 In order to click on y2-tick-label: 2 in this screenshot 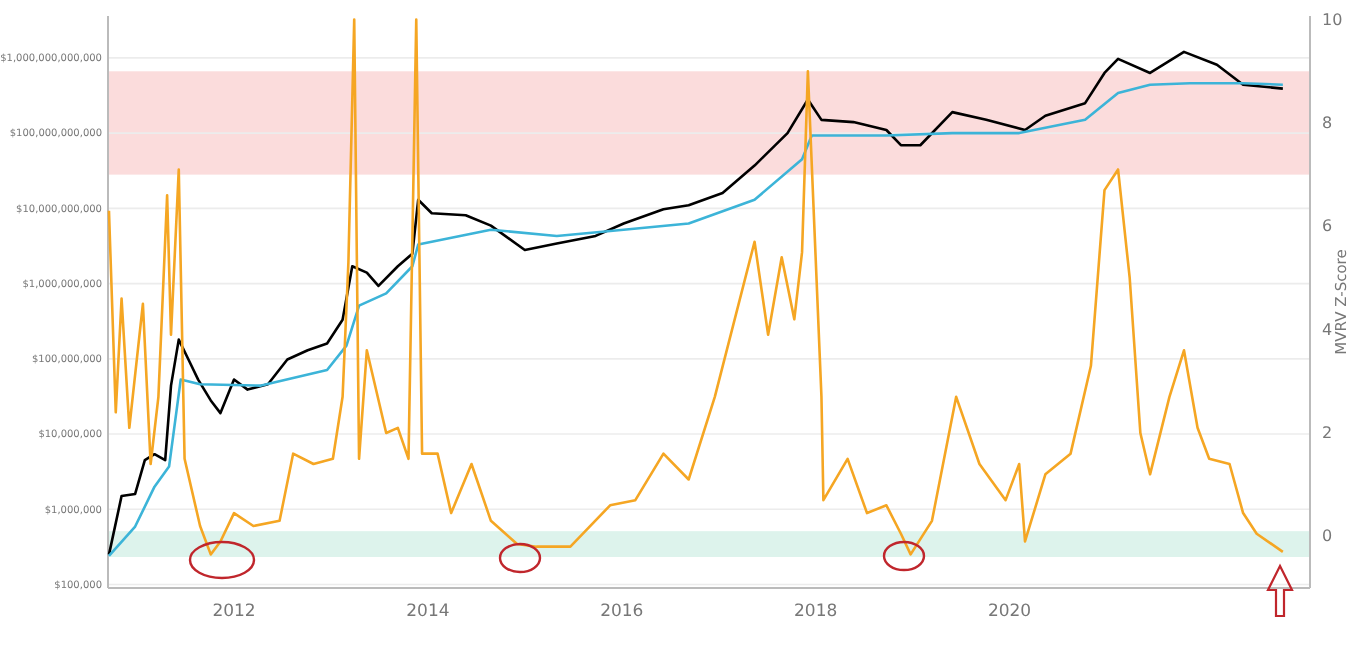, I will do `click(1327, 433)`.